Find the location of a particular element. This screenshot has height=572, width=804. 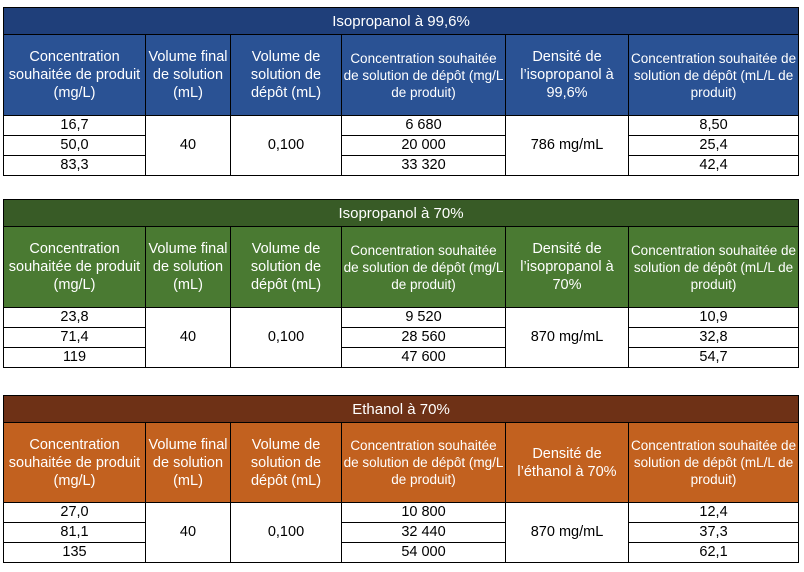

cell-depot-ml: 54,7 is located at coordinates (713, 357).